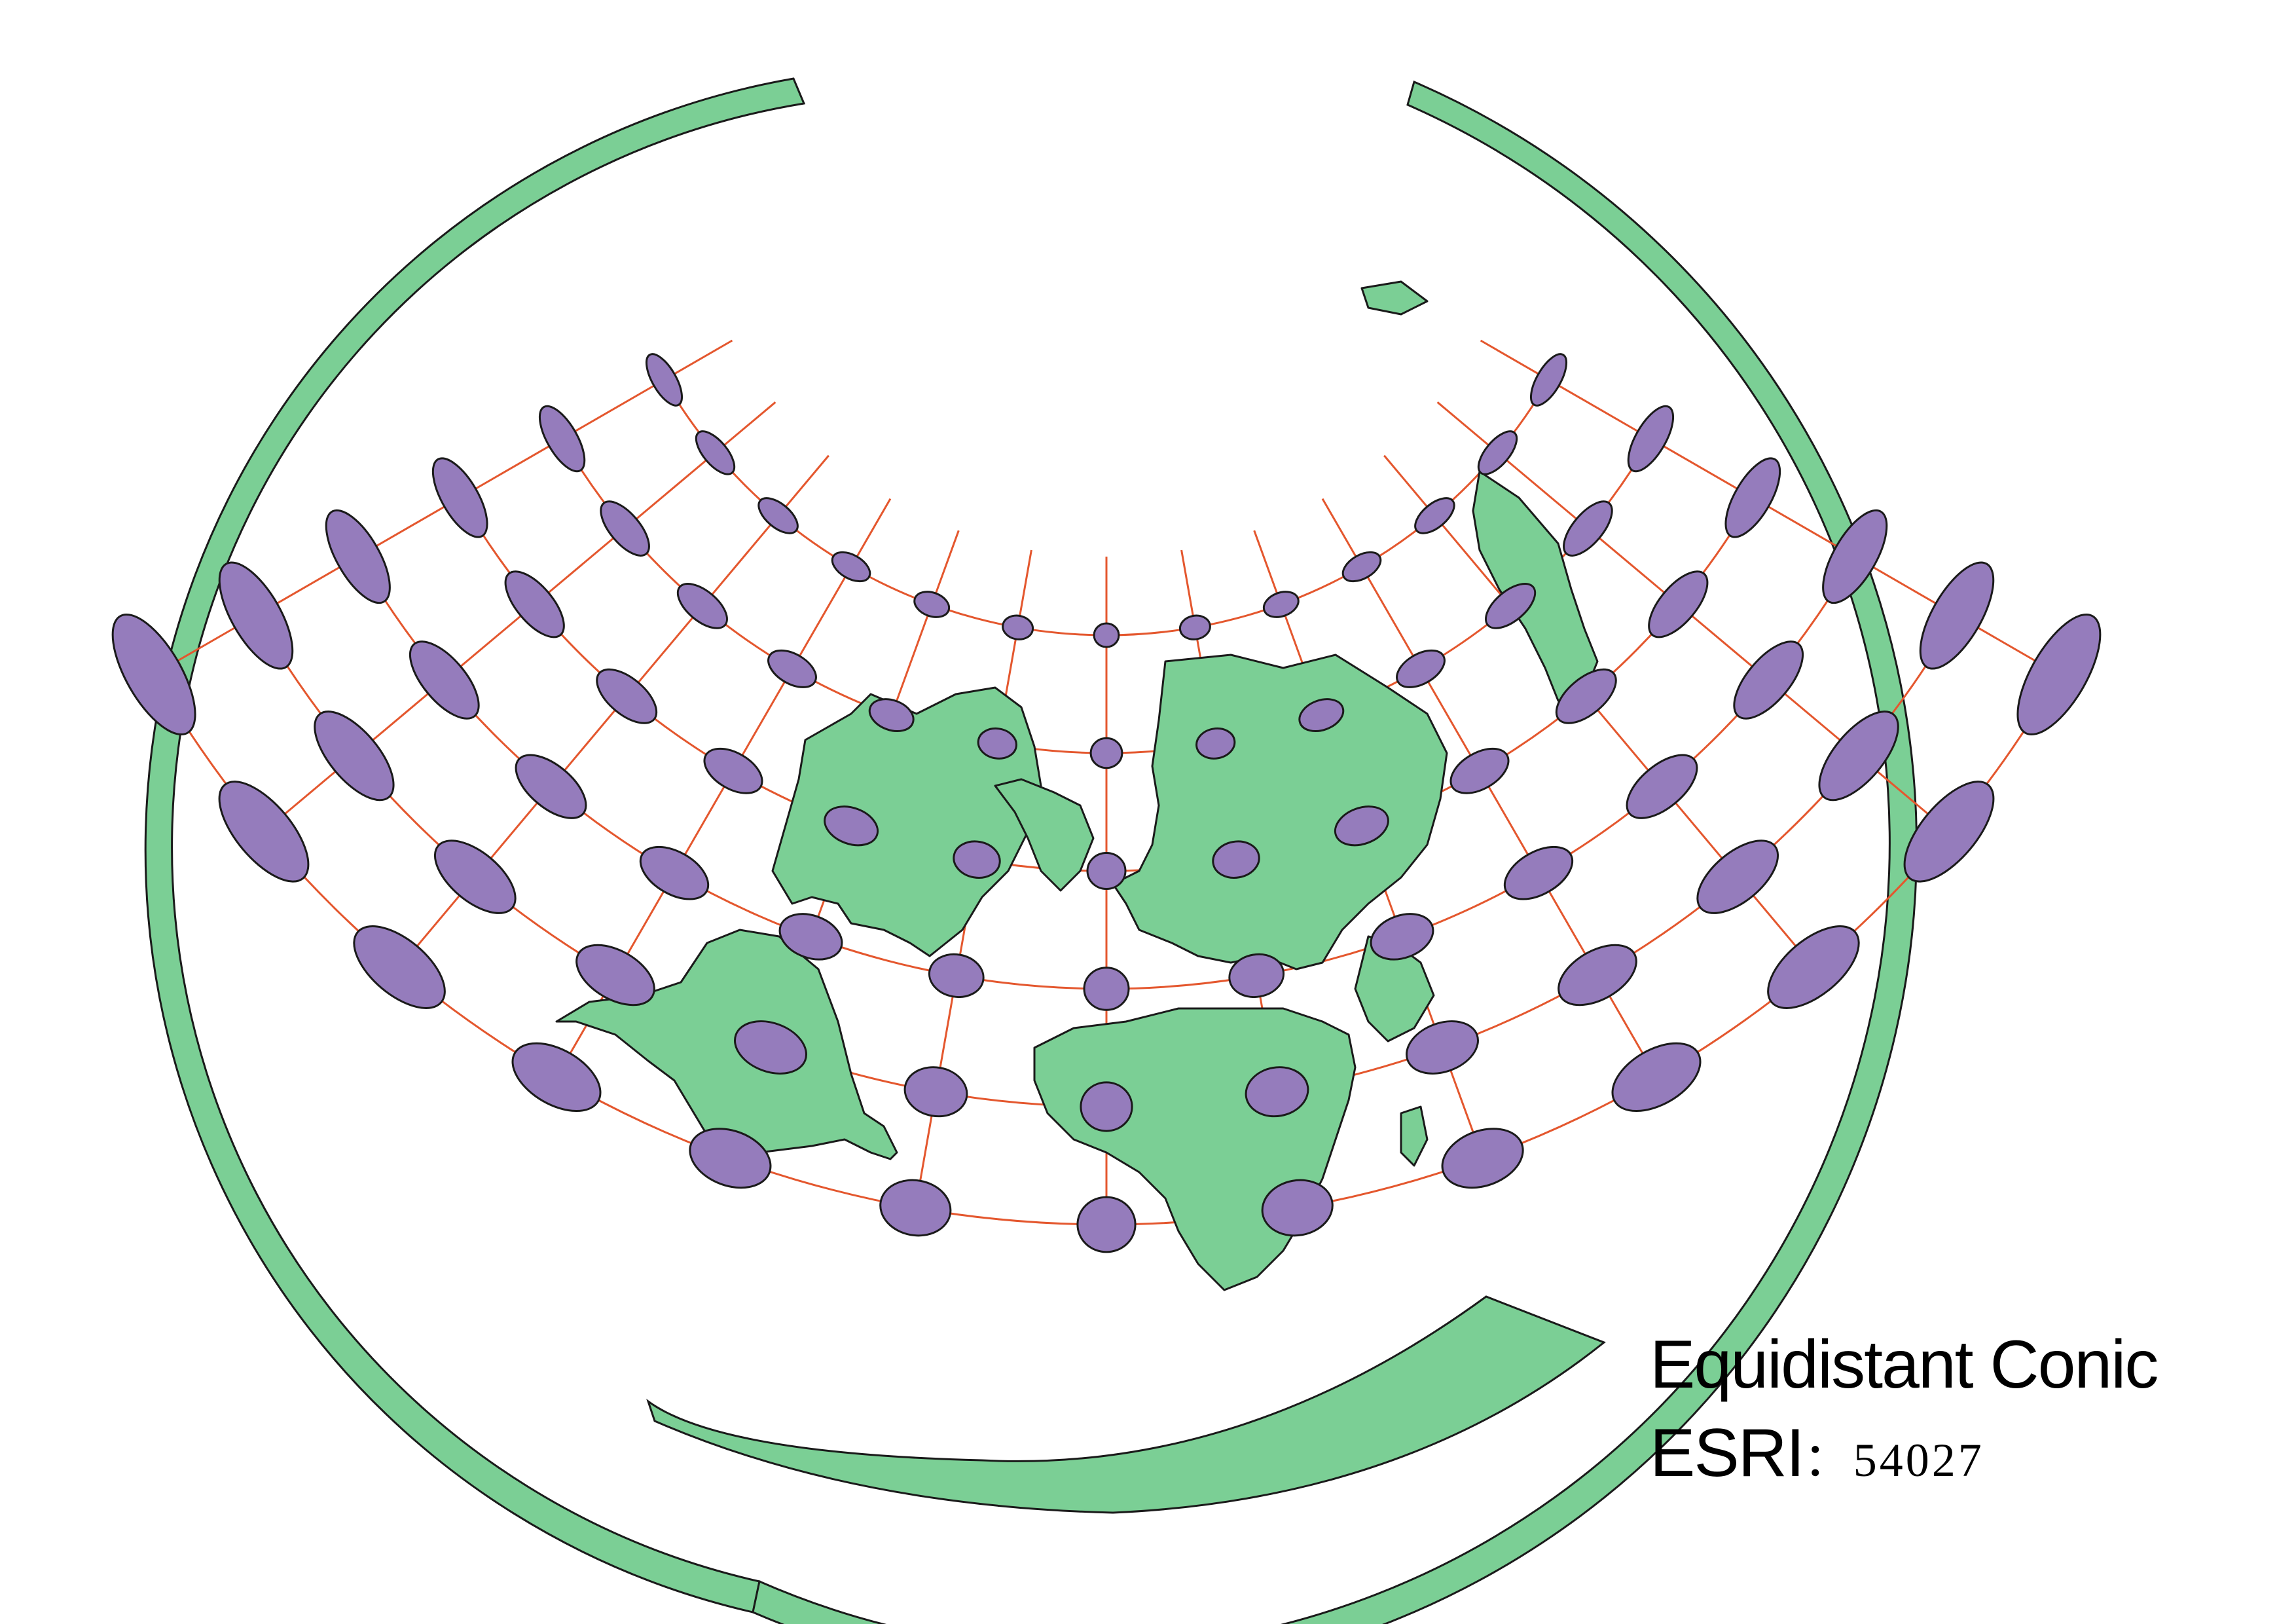  What do you see at coordinates (1044, 835) in the screenshot?
I see `greenland-labrador-landmass` at bounding box center [1044, 835].